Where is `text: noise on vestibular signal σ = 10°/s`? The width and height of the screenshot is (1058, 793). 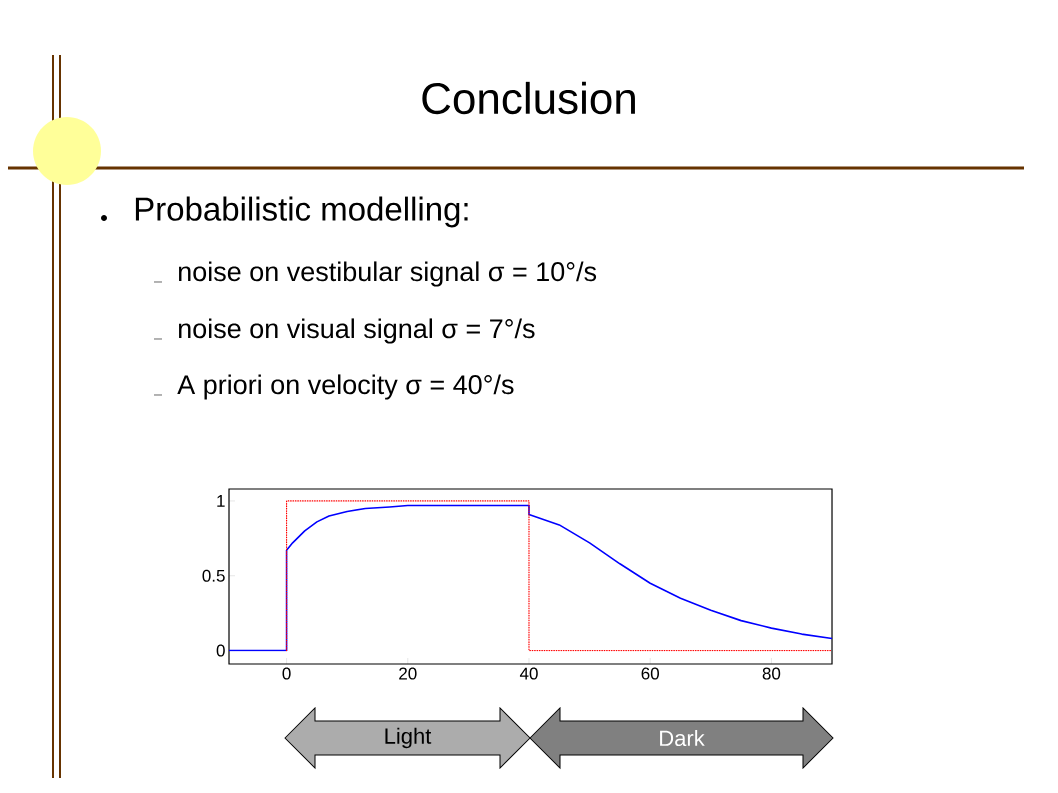 text: noise on vestibular signal σ = 10°/s is located at coordinates (387, 274).